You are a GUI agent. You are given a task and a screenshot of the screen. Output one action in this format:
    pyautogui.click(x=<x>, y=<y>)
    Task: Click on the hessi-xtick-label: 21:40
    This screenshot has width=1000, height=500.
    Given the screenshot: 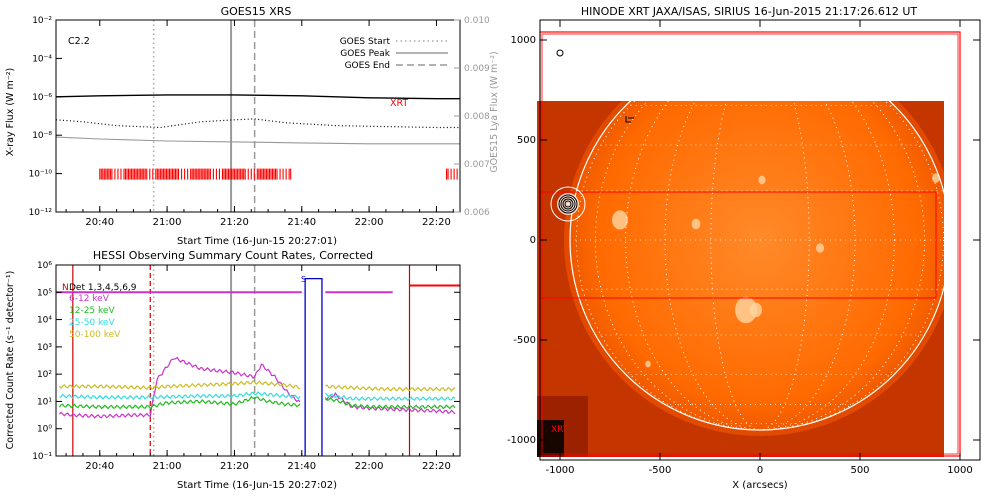 What is the action you would take?
    pyautogui.click(x=301, y=466)
    